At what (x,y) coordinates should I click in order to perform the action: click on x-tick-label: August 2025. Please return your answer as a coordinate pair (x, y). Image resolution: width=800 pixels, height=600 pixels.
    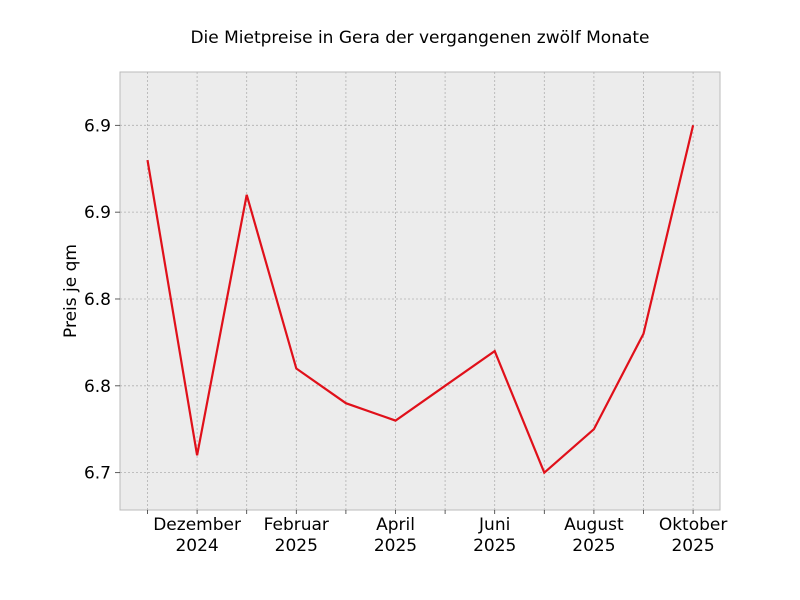
    Looking at the image, I should click on (594, 535).